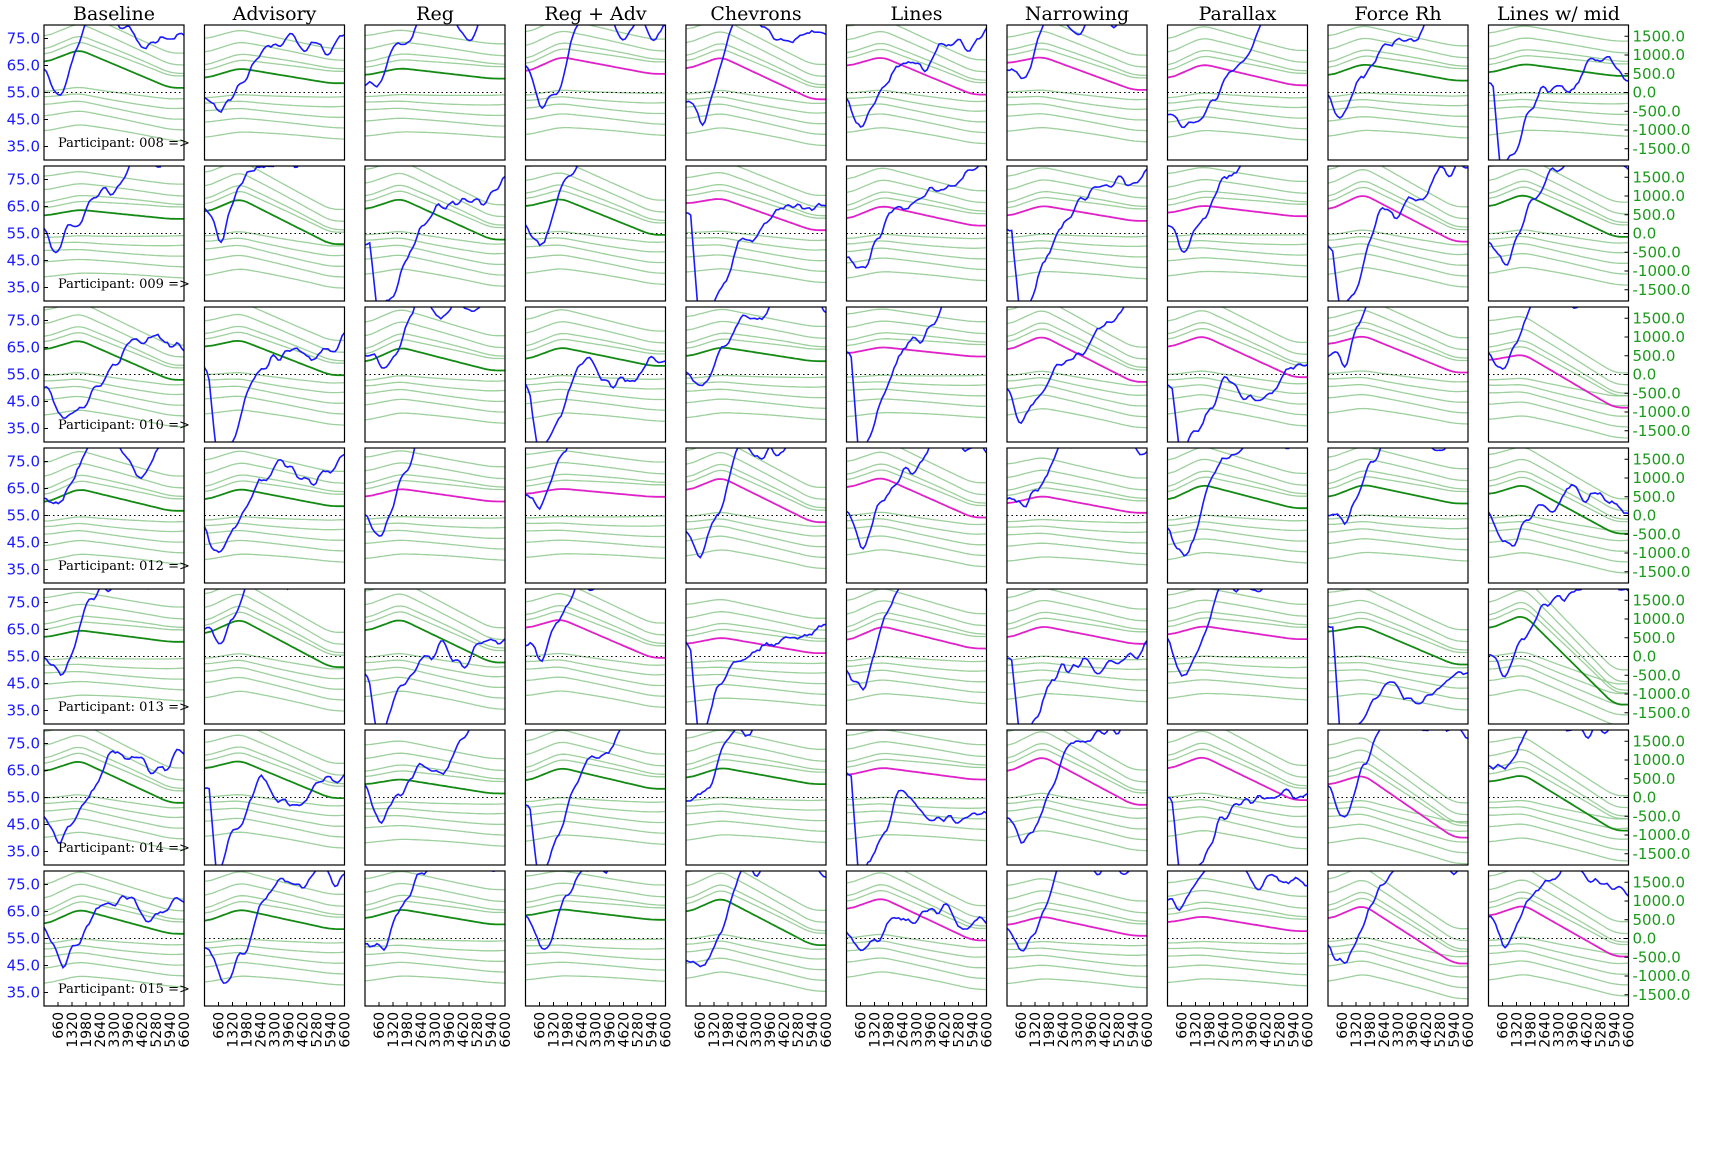 This screenshot has width=1717, height=1149. Describe the element at coordinates (185, 1030) in the screenshot. I see `x-tick-label: 6600` at that location.